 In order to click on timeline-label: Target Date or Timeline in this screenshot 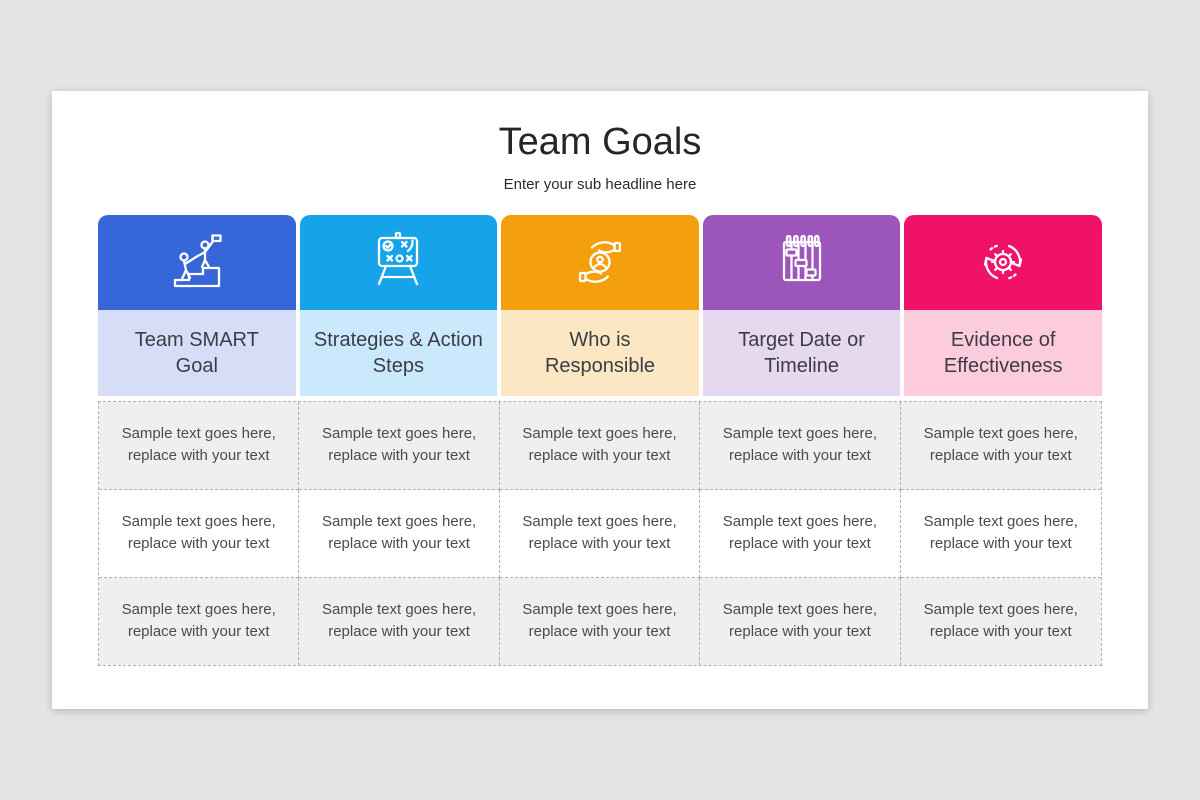, I will do `click(801, 352)`.